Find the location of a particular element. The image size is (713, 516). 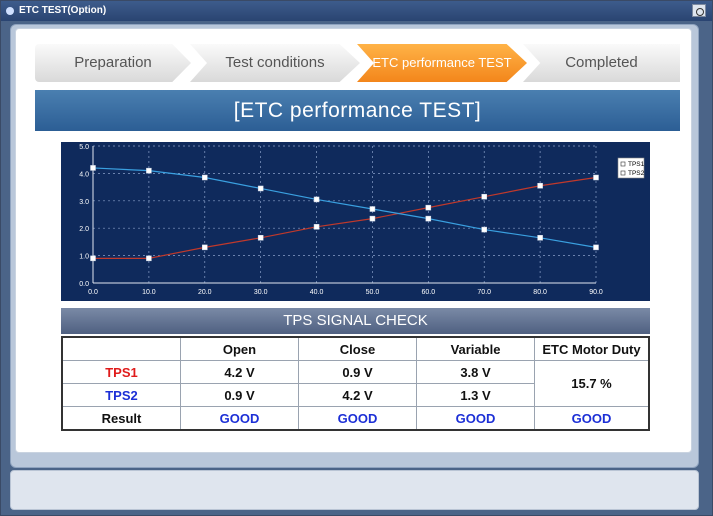

header-blank is located at coordinates (121, 348).